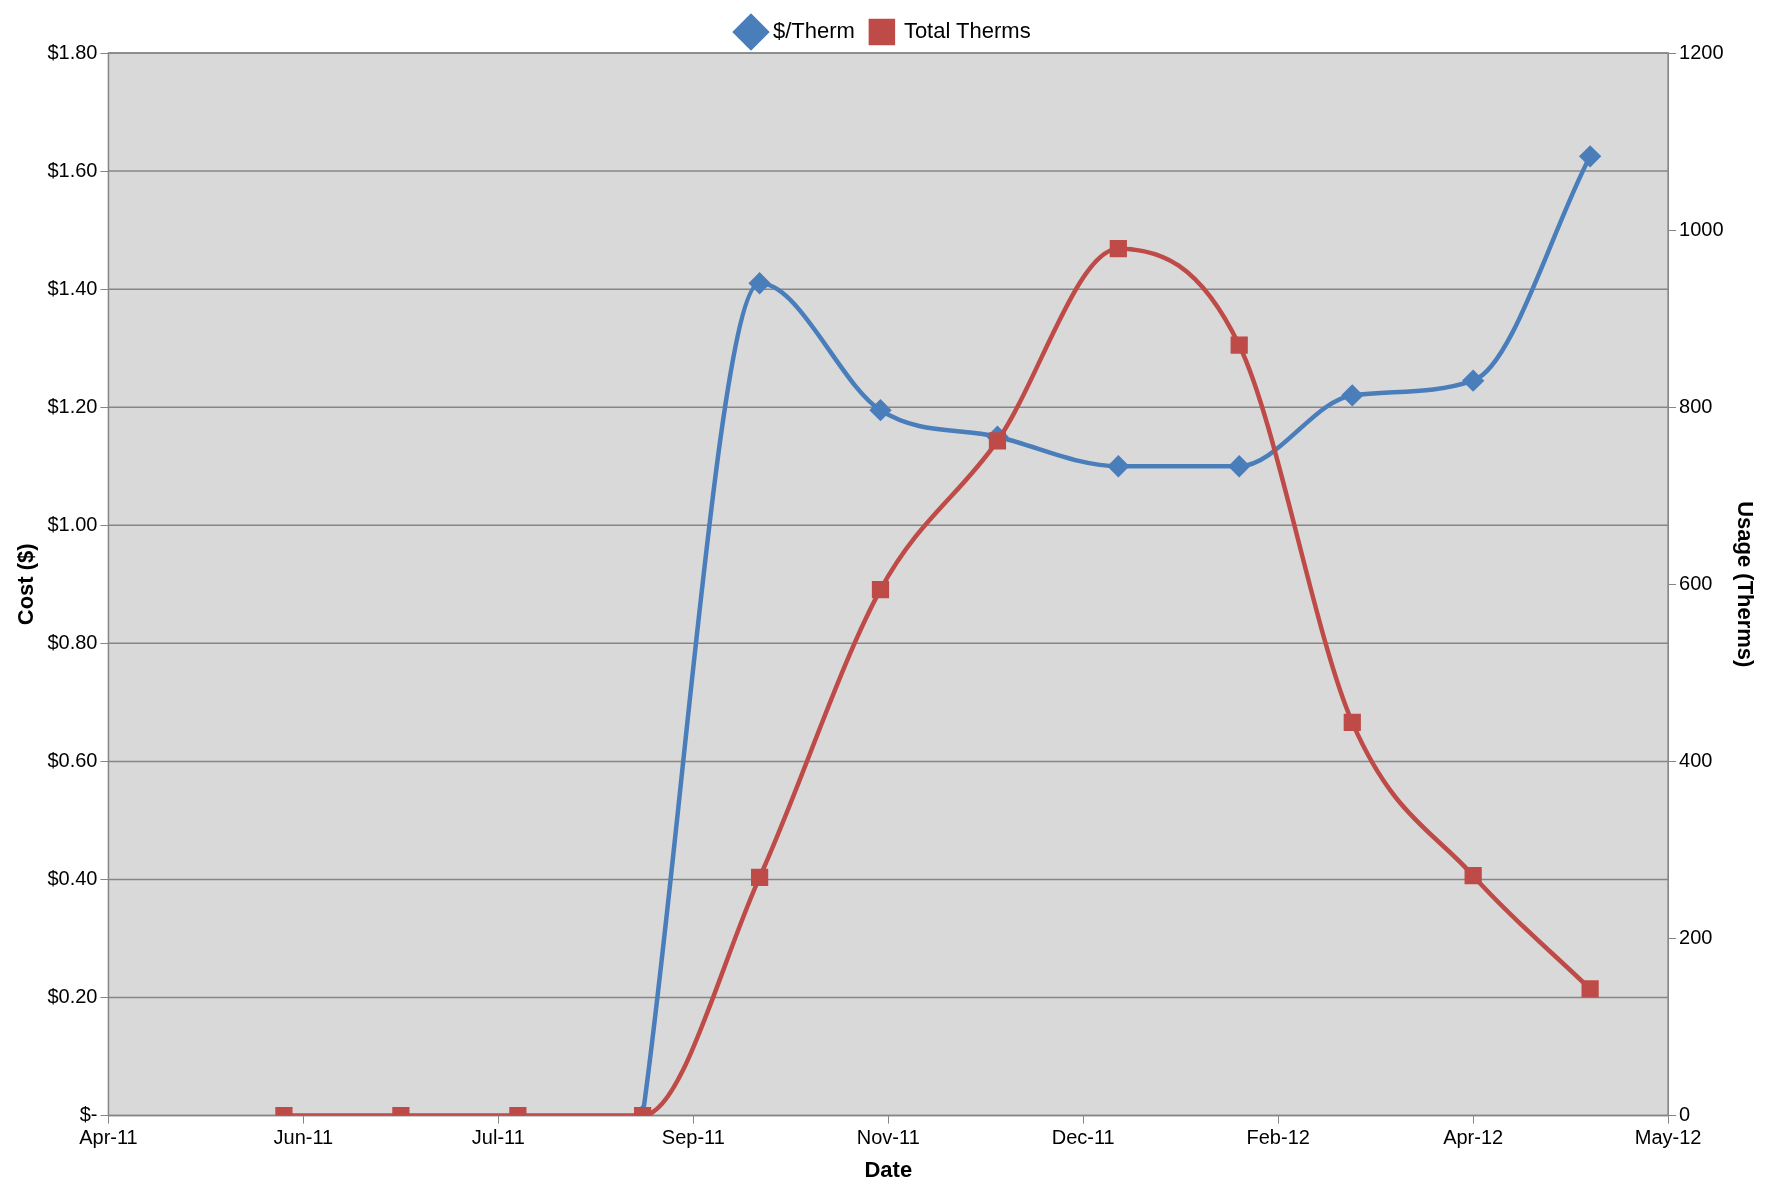 The width and height of the screenshot is (1771, 1193). I want to click on y-tick-label: $0.80, so click(72, 641).